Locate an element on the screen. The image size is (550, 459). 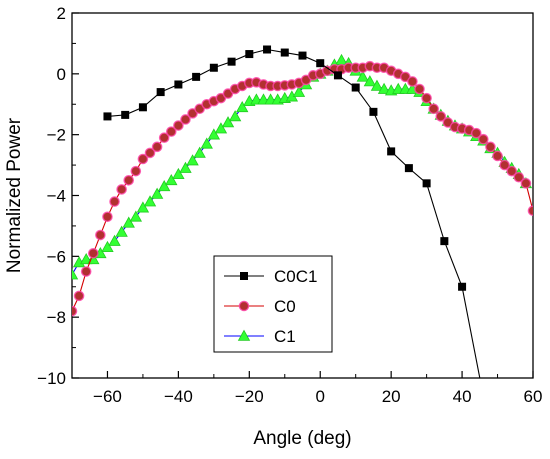
x-tick-label: −60 is located at coordinates (107, 396).